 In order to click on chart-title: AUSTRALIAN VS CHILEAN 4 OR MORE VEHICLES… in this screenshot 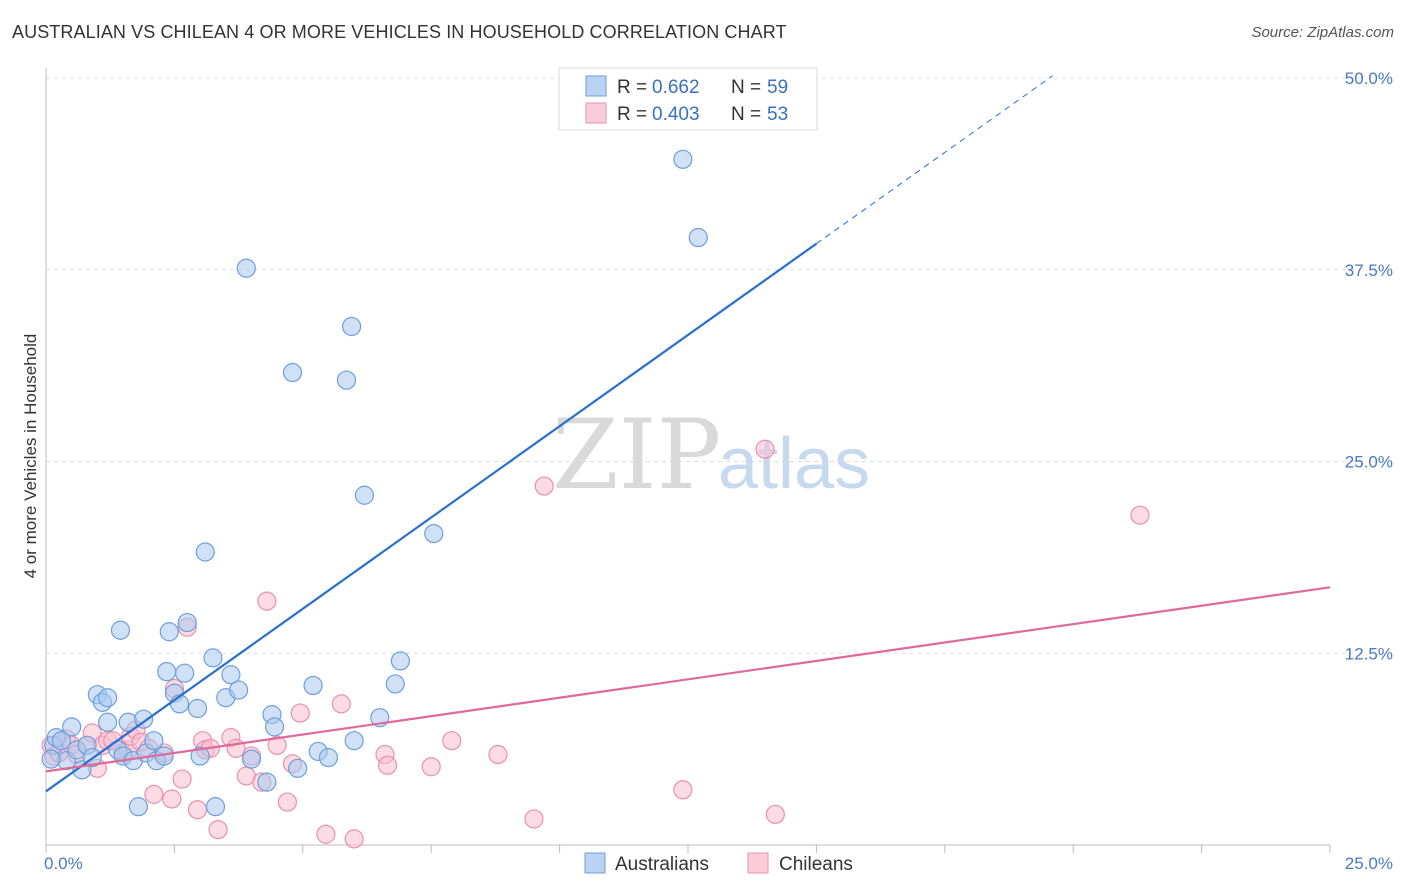, I will do `click(399, 32)`.